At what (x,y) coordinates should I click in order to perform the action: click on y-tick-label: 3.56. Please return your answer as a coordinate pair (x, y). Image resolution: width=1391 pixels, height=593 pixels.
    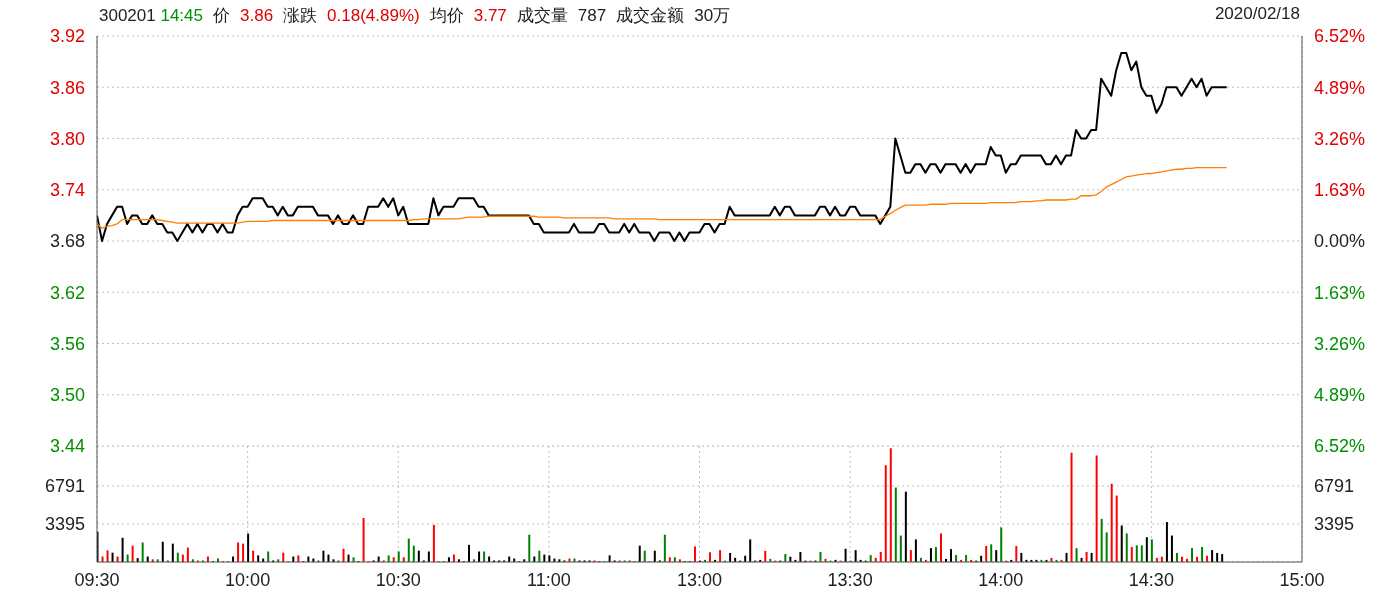
    Looking at the image, I should click on (67, 343).